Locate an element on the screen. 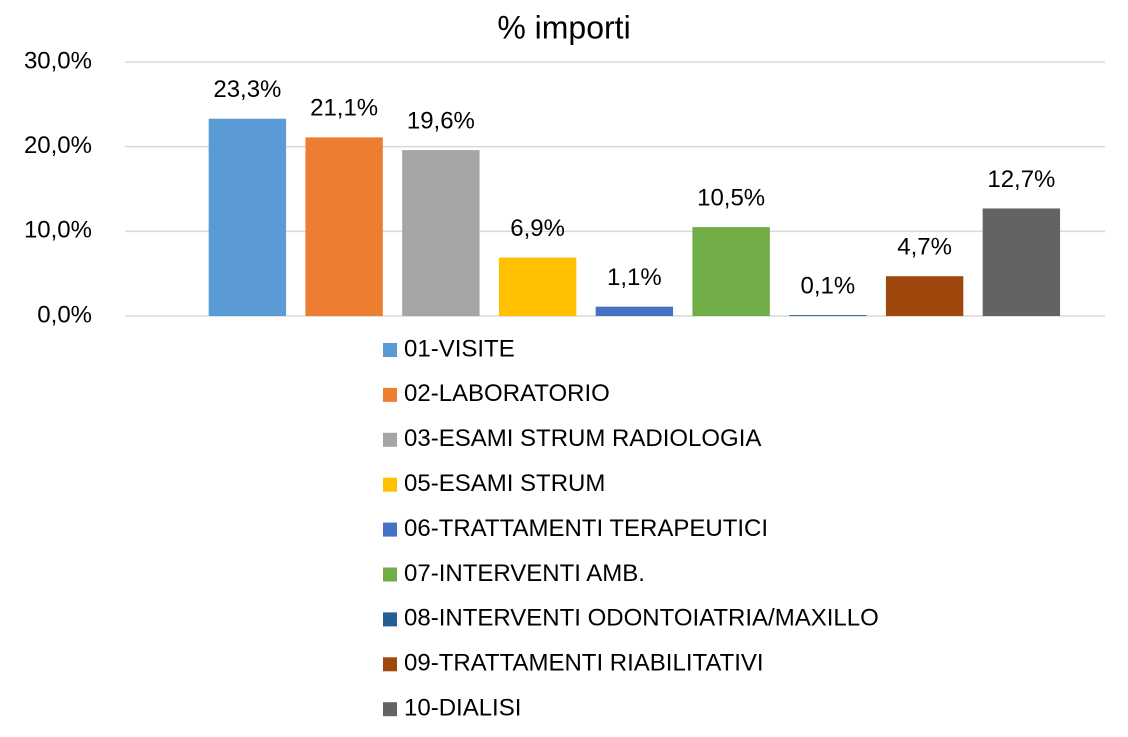  data-label: 23,3% is located at coordinates (247, 89).